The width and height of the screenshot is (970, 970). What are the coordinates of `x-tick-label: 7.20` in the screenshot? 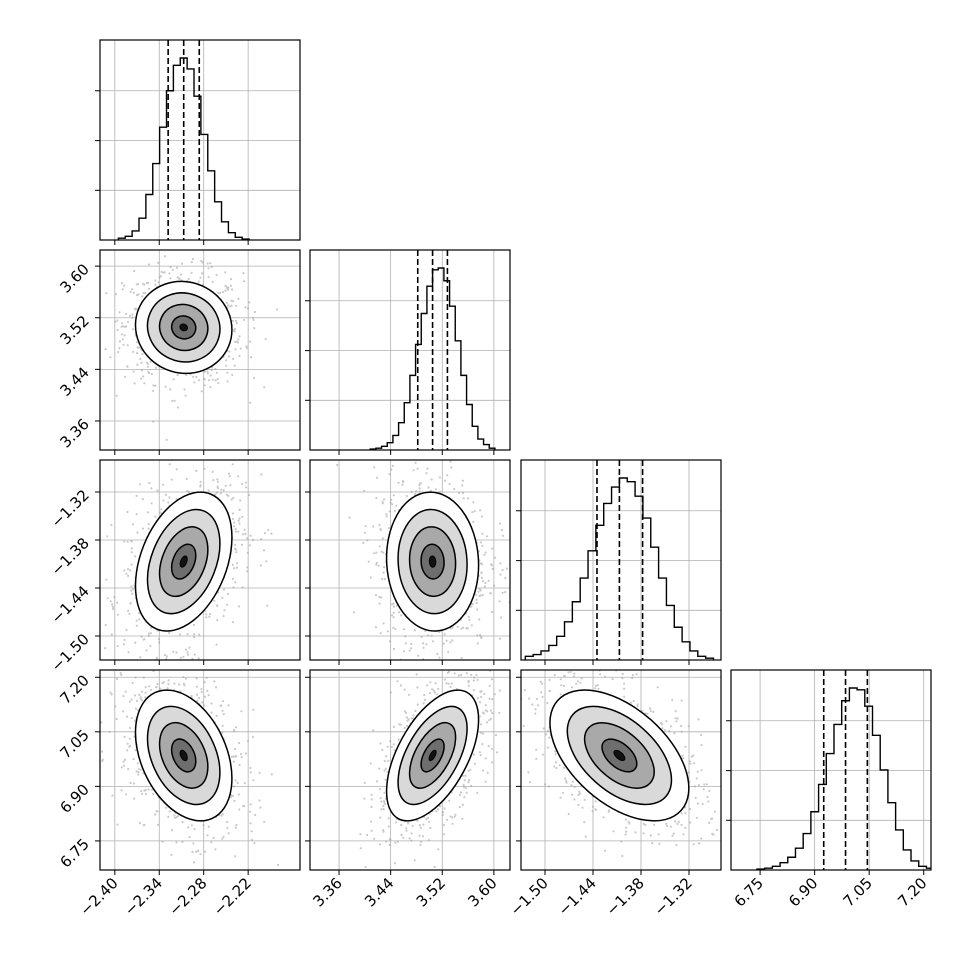 It's located at (912, 892).